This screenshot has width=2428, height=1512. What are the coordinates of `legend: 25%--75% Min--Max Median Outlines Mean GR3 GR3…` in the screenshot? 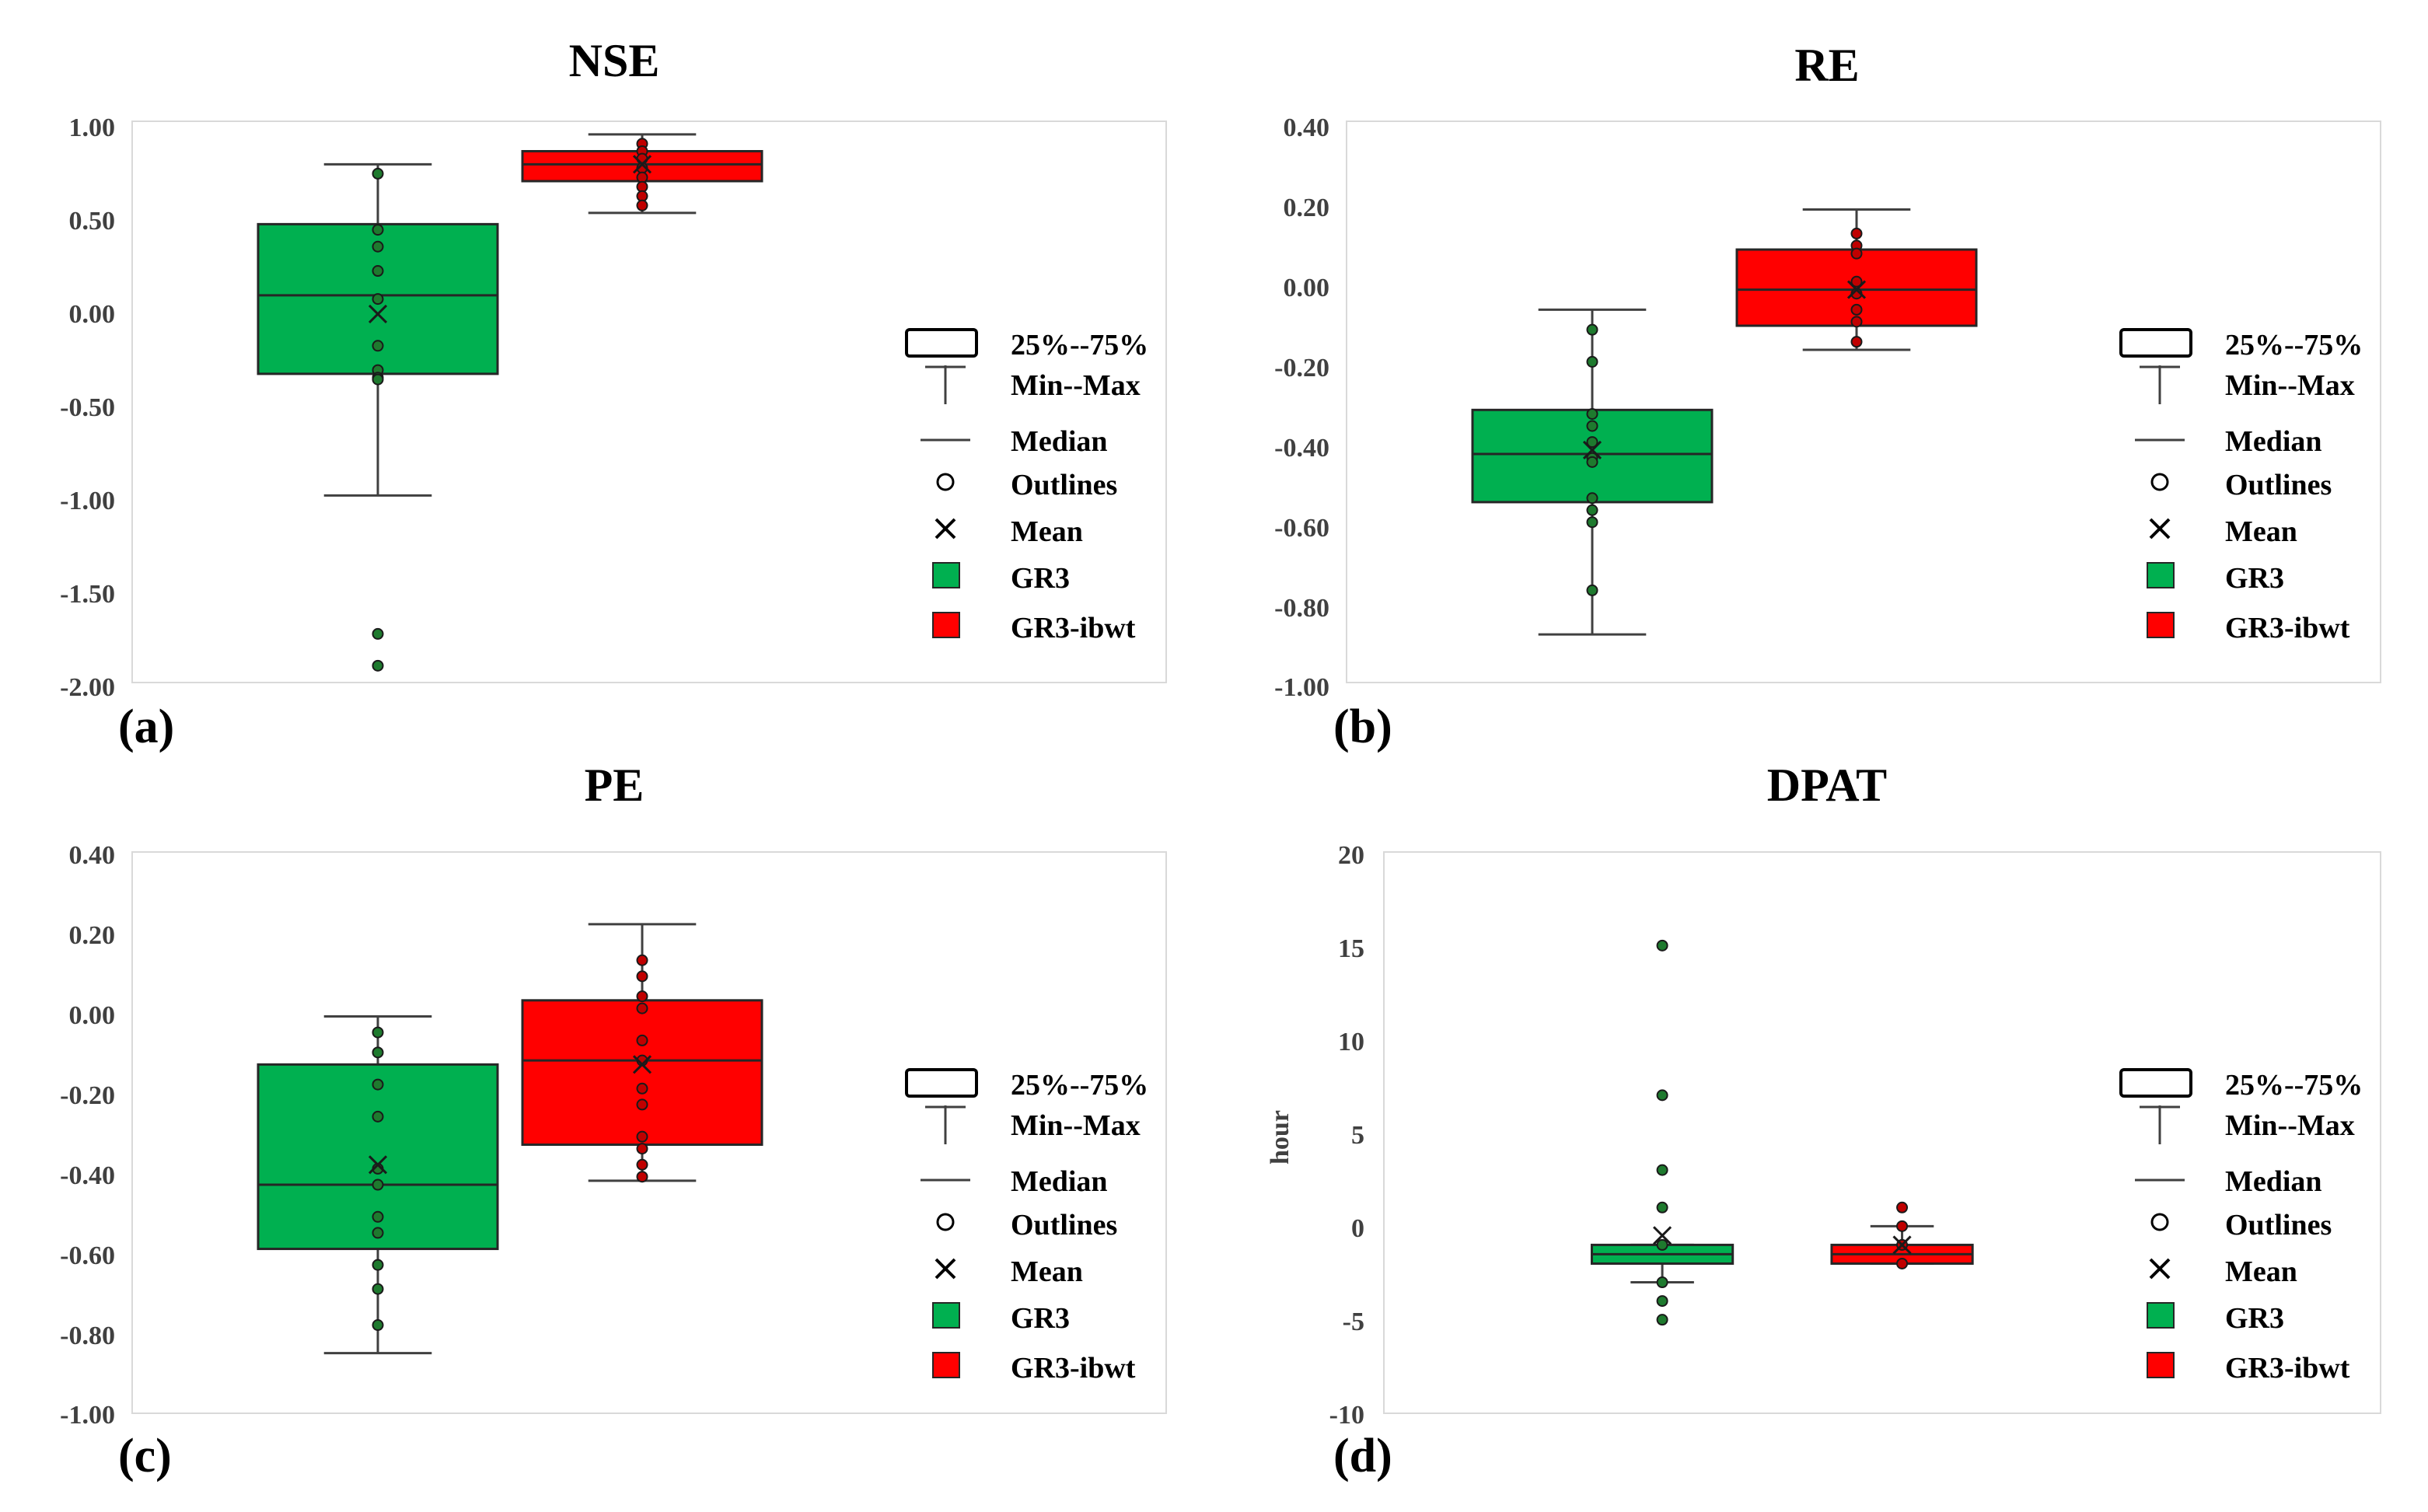 It's located at (1057, 1233).